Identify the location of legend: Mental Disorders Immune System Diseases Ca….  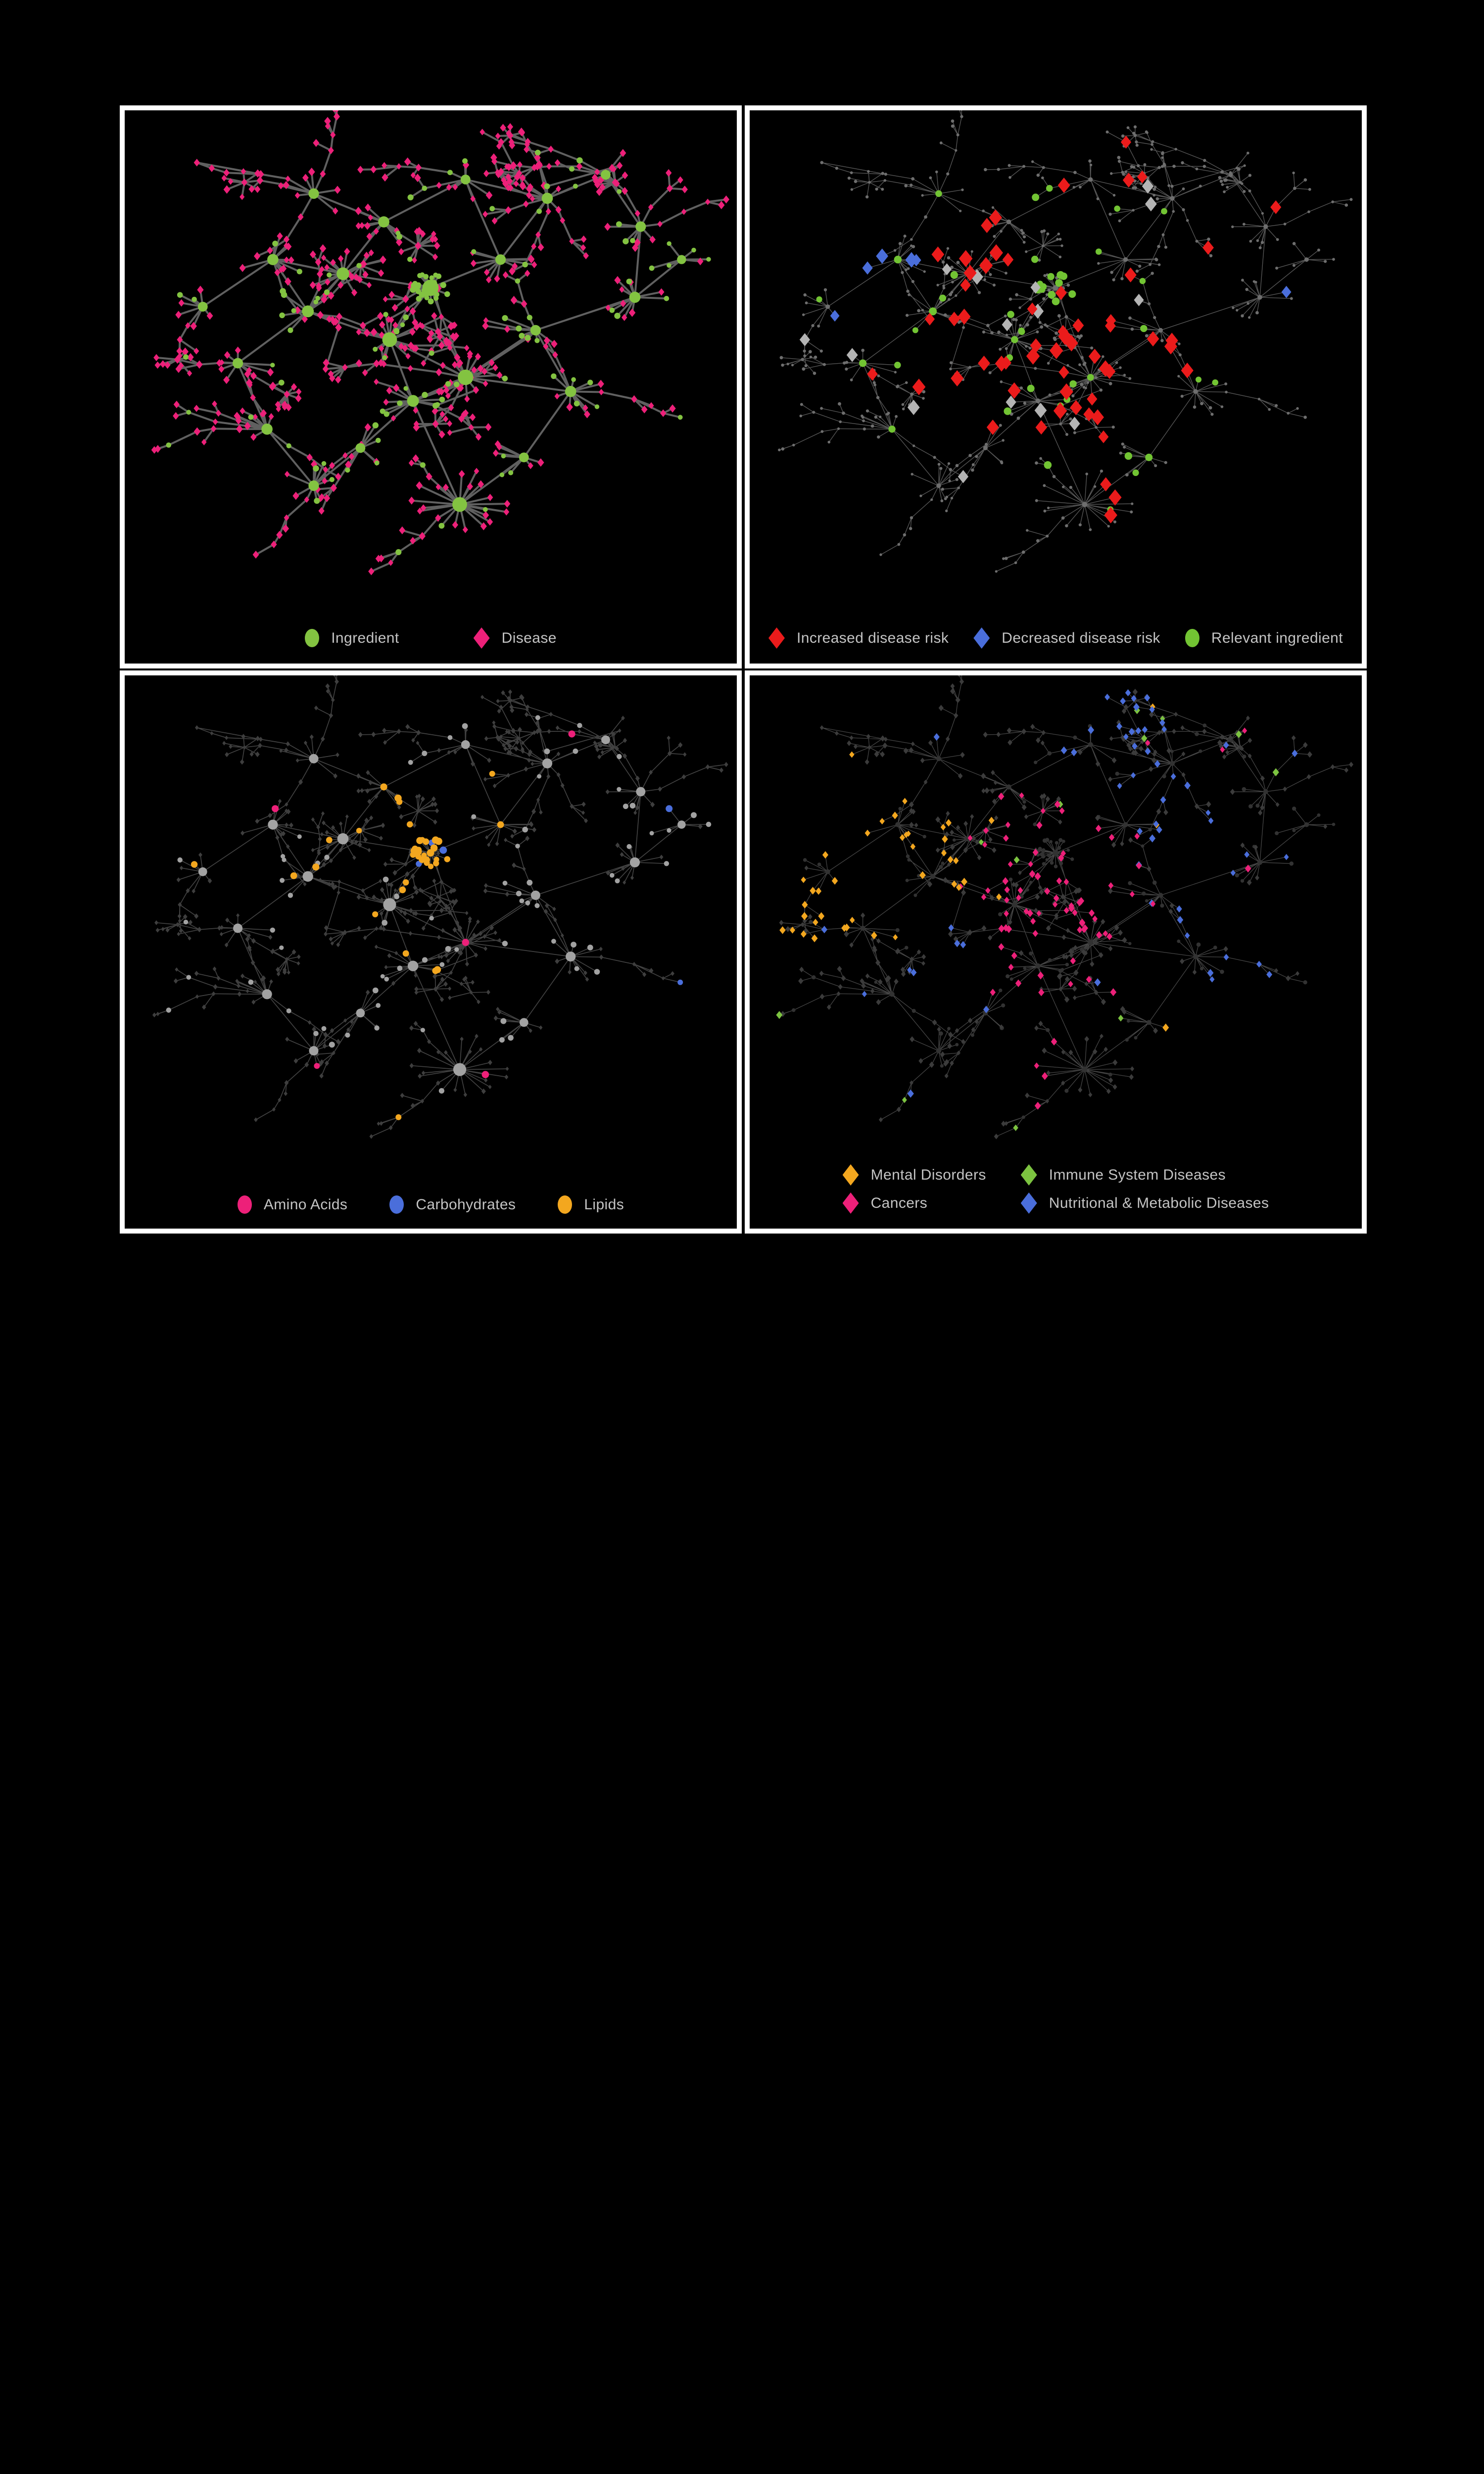
(1056, 1189).